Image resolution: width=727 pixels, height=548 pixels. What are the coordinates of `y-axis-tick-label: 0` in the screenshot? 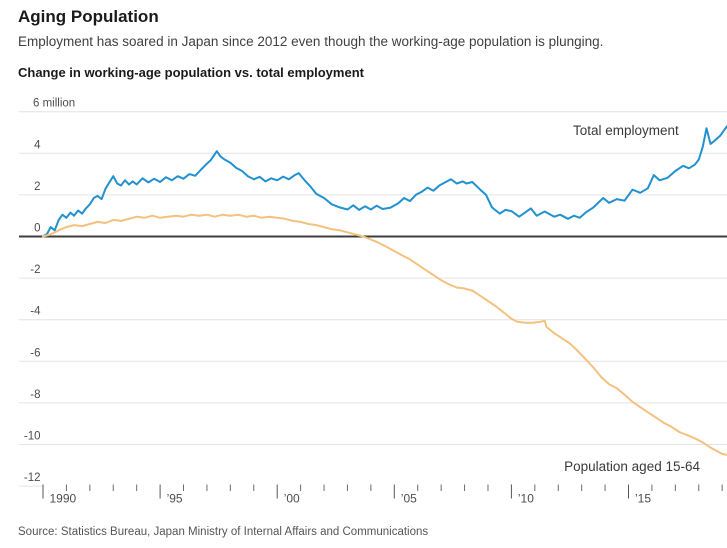 It's located at (37, 229).